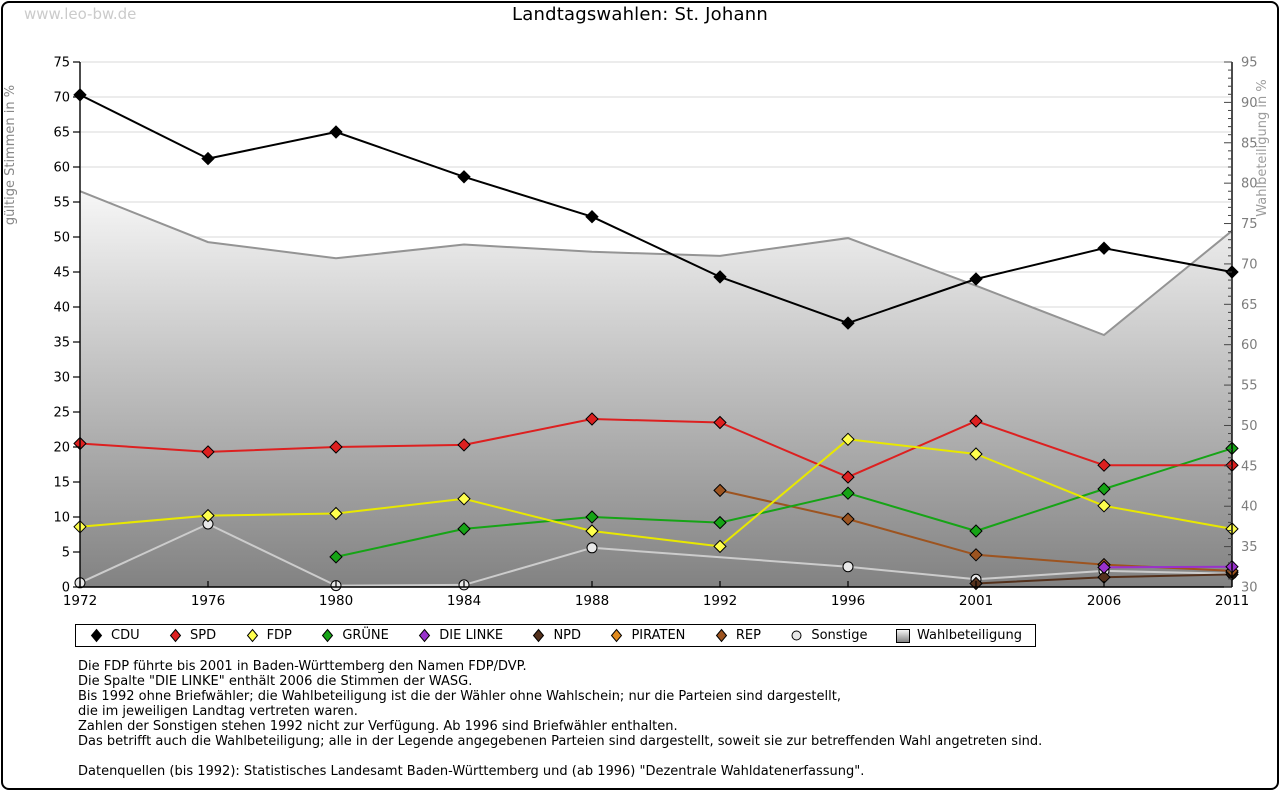 This screenshot has width=1280, height=791. Describe the element at coordinates (1249, 63) in the screenshot. I see `right-tick-label: 95` at that location.